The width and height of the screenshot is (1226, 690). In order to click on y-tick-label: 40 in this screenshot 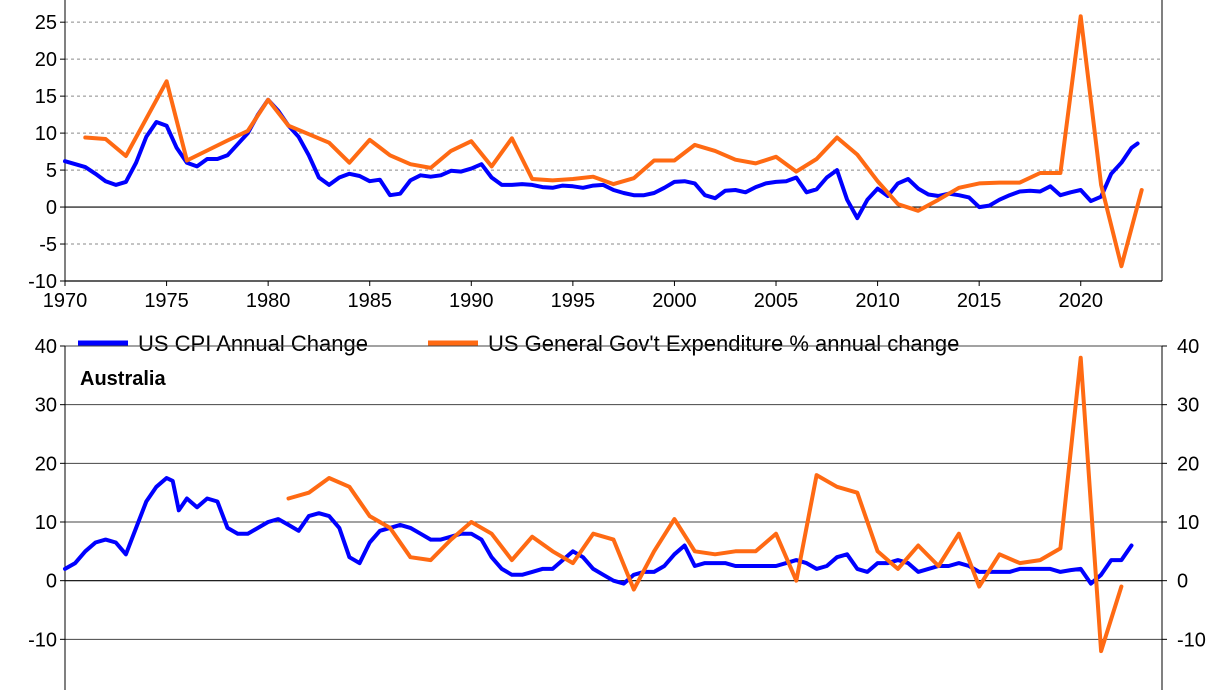, I will do `click(46, 347)`.